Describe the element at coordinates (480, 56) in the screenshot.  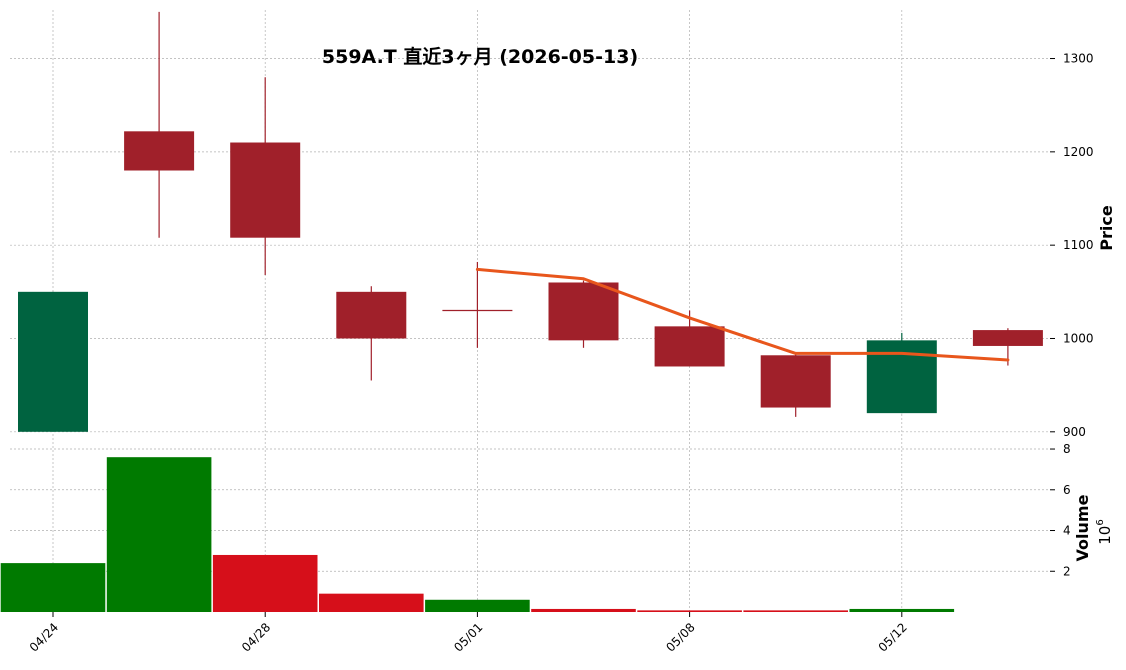
I see `chart-title: 559A.T 直近3ヶ月 (2026-05-13)` at that location.